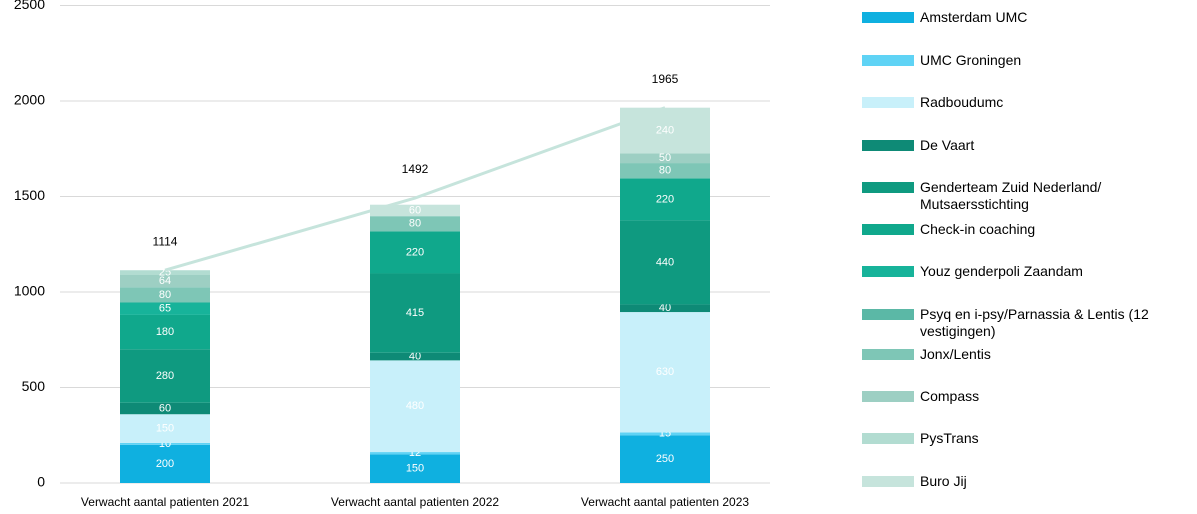  I want to click on y-tick-label: 1000, so click(29, 291).